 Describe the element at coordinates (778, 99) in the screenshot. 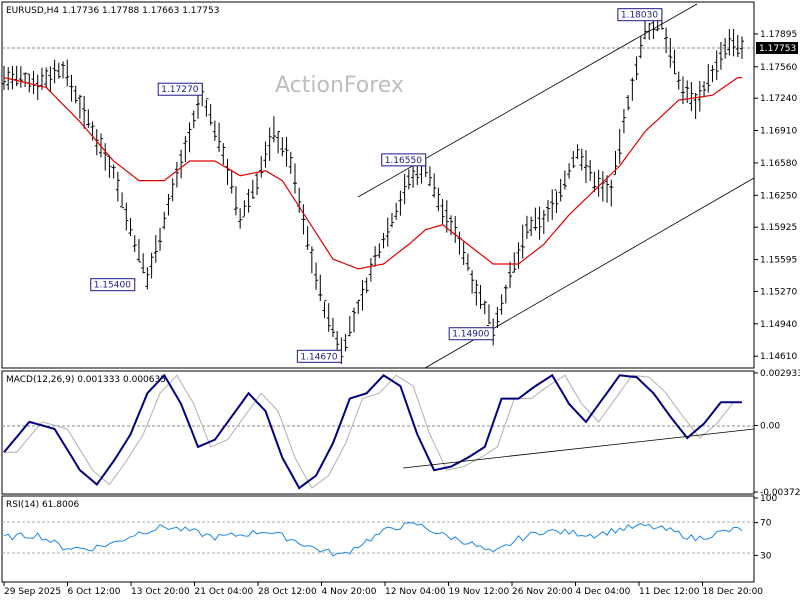

I see `price-tick-label: 1.17240` at that location.